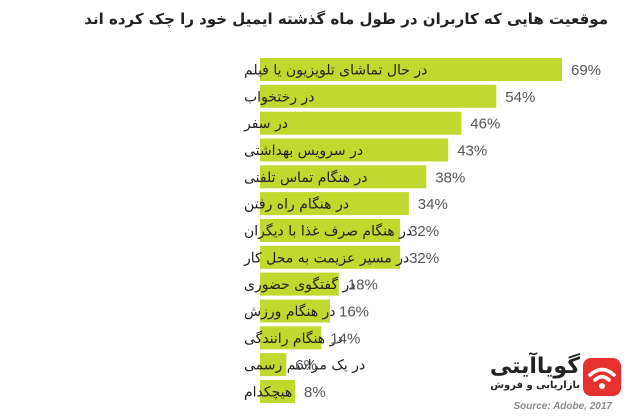  What do you see at coordinates (485, 124) in the screenshot?
I see `value-label-2: 46%` at bounding box center [485, 124].